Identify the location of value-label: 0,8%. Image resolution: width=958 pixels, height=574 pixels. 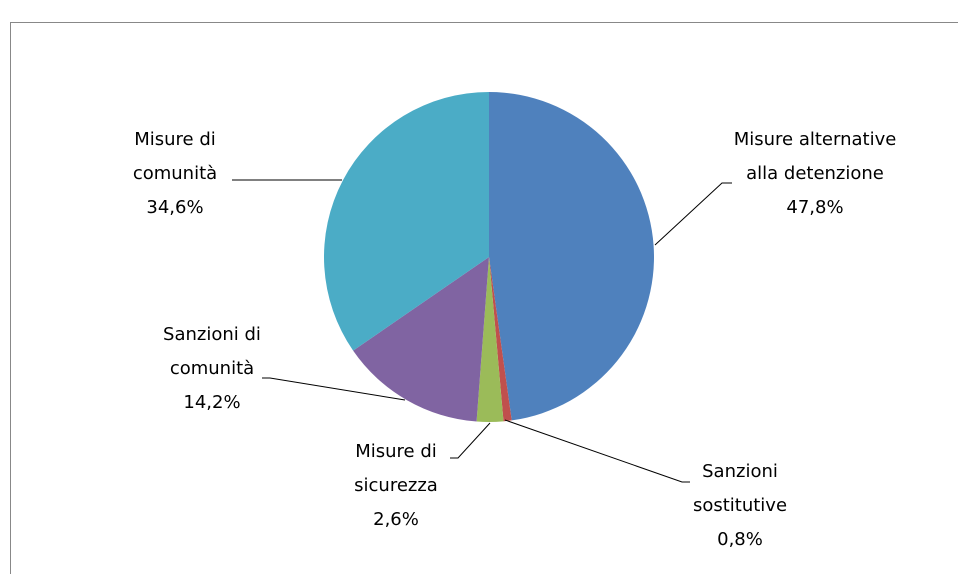
(740, 539).